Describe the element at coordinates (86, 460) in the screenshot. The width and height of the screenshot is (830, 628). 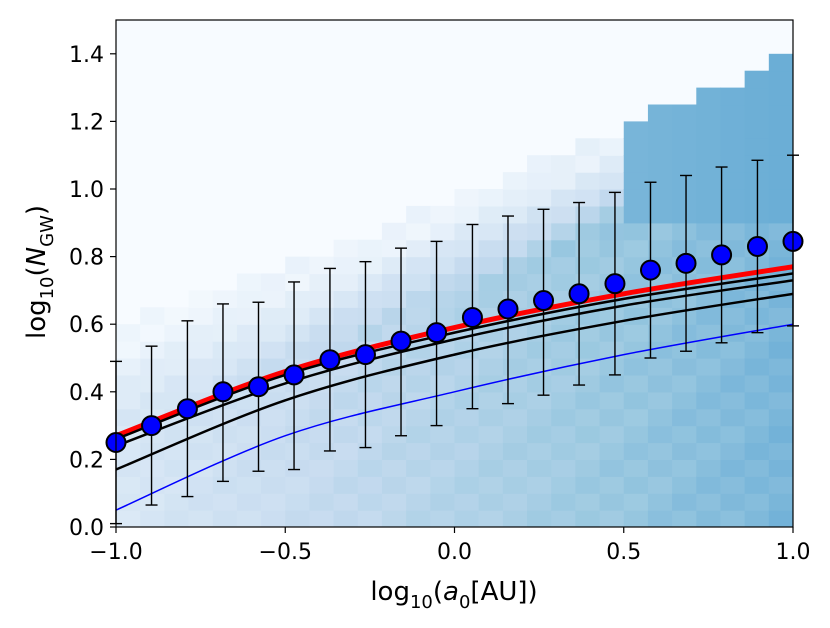
I see `y-tick-label: 0.2` at that location.